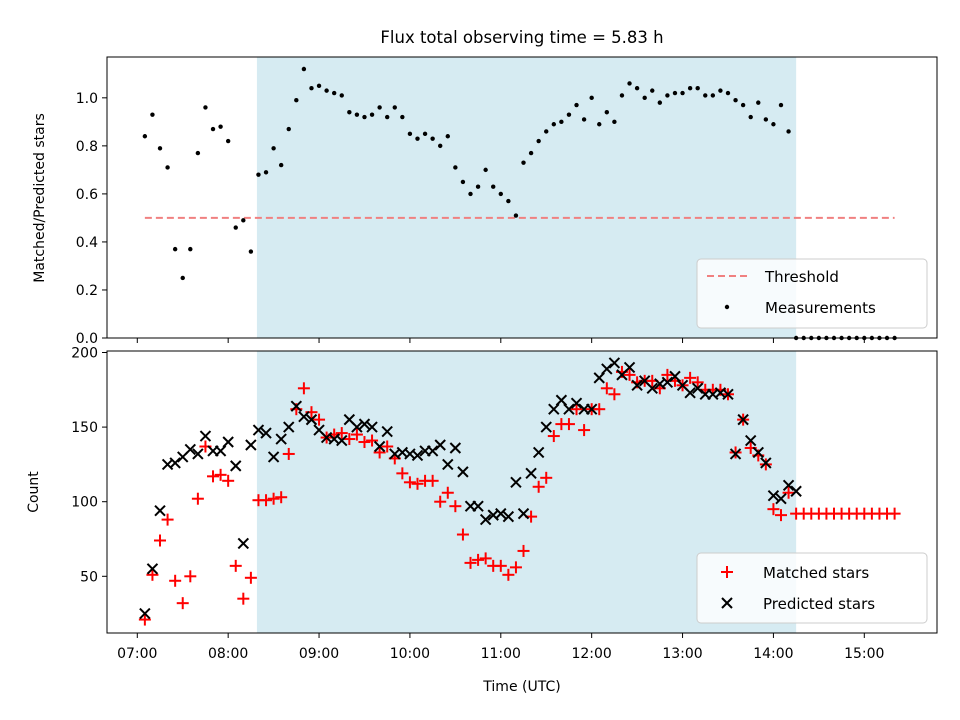  I want to click on x-tick-label: 13:00, so click(682, 654).